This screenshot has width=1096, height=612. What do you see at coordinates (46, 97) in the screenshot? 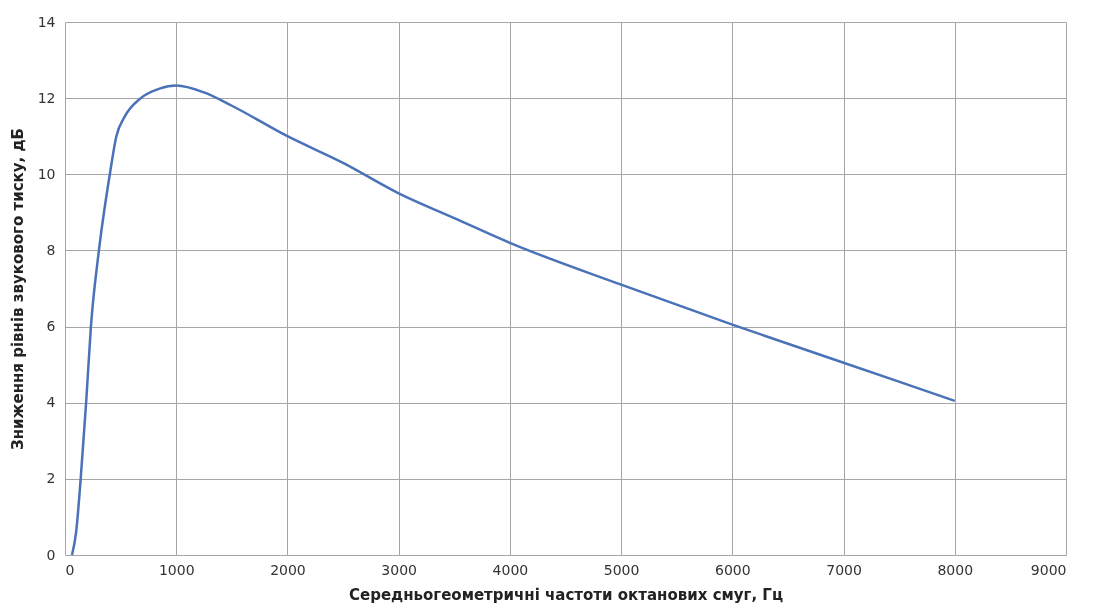
I see `y-tick-label: 12` at bounding box center [46, 97].